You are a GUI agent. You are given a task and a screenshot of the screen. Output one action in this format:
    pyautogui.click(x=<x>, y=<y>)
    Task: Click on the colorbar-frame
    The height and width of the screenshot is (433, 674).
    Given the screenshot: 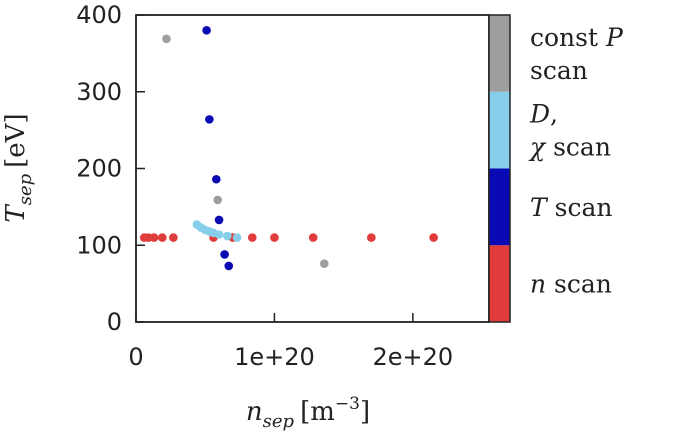 What is the action you would take?
    pyautogui.click(x=499, y=168)
    